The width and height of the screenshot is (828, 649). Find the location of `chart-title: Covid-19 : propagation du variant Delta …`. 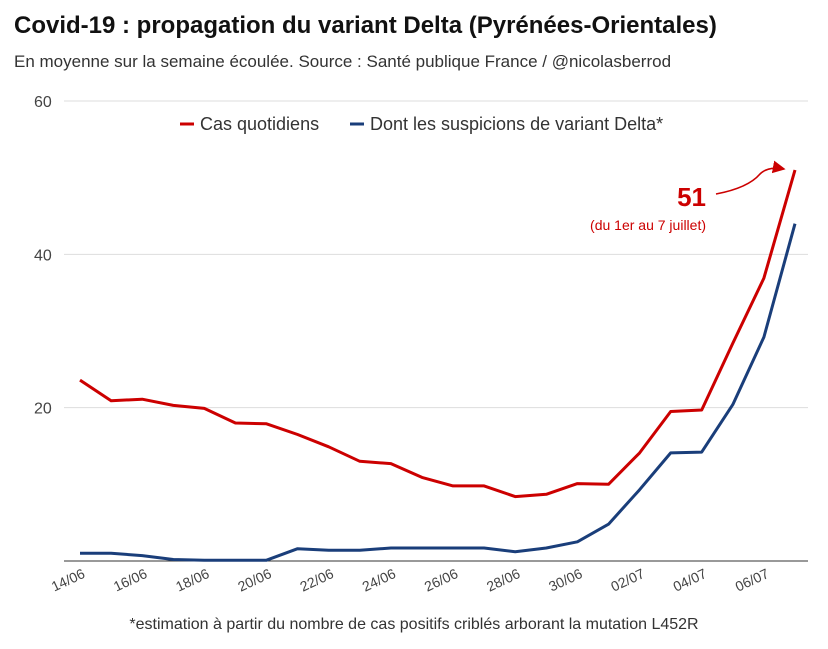

chart-title: Covid-19 : propagation du variant Delta … is located at coordinates (365, 25).